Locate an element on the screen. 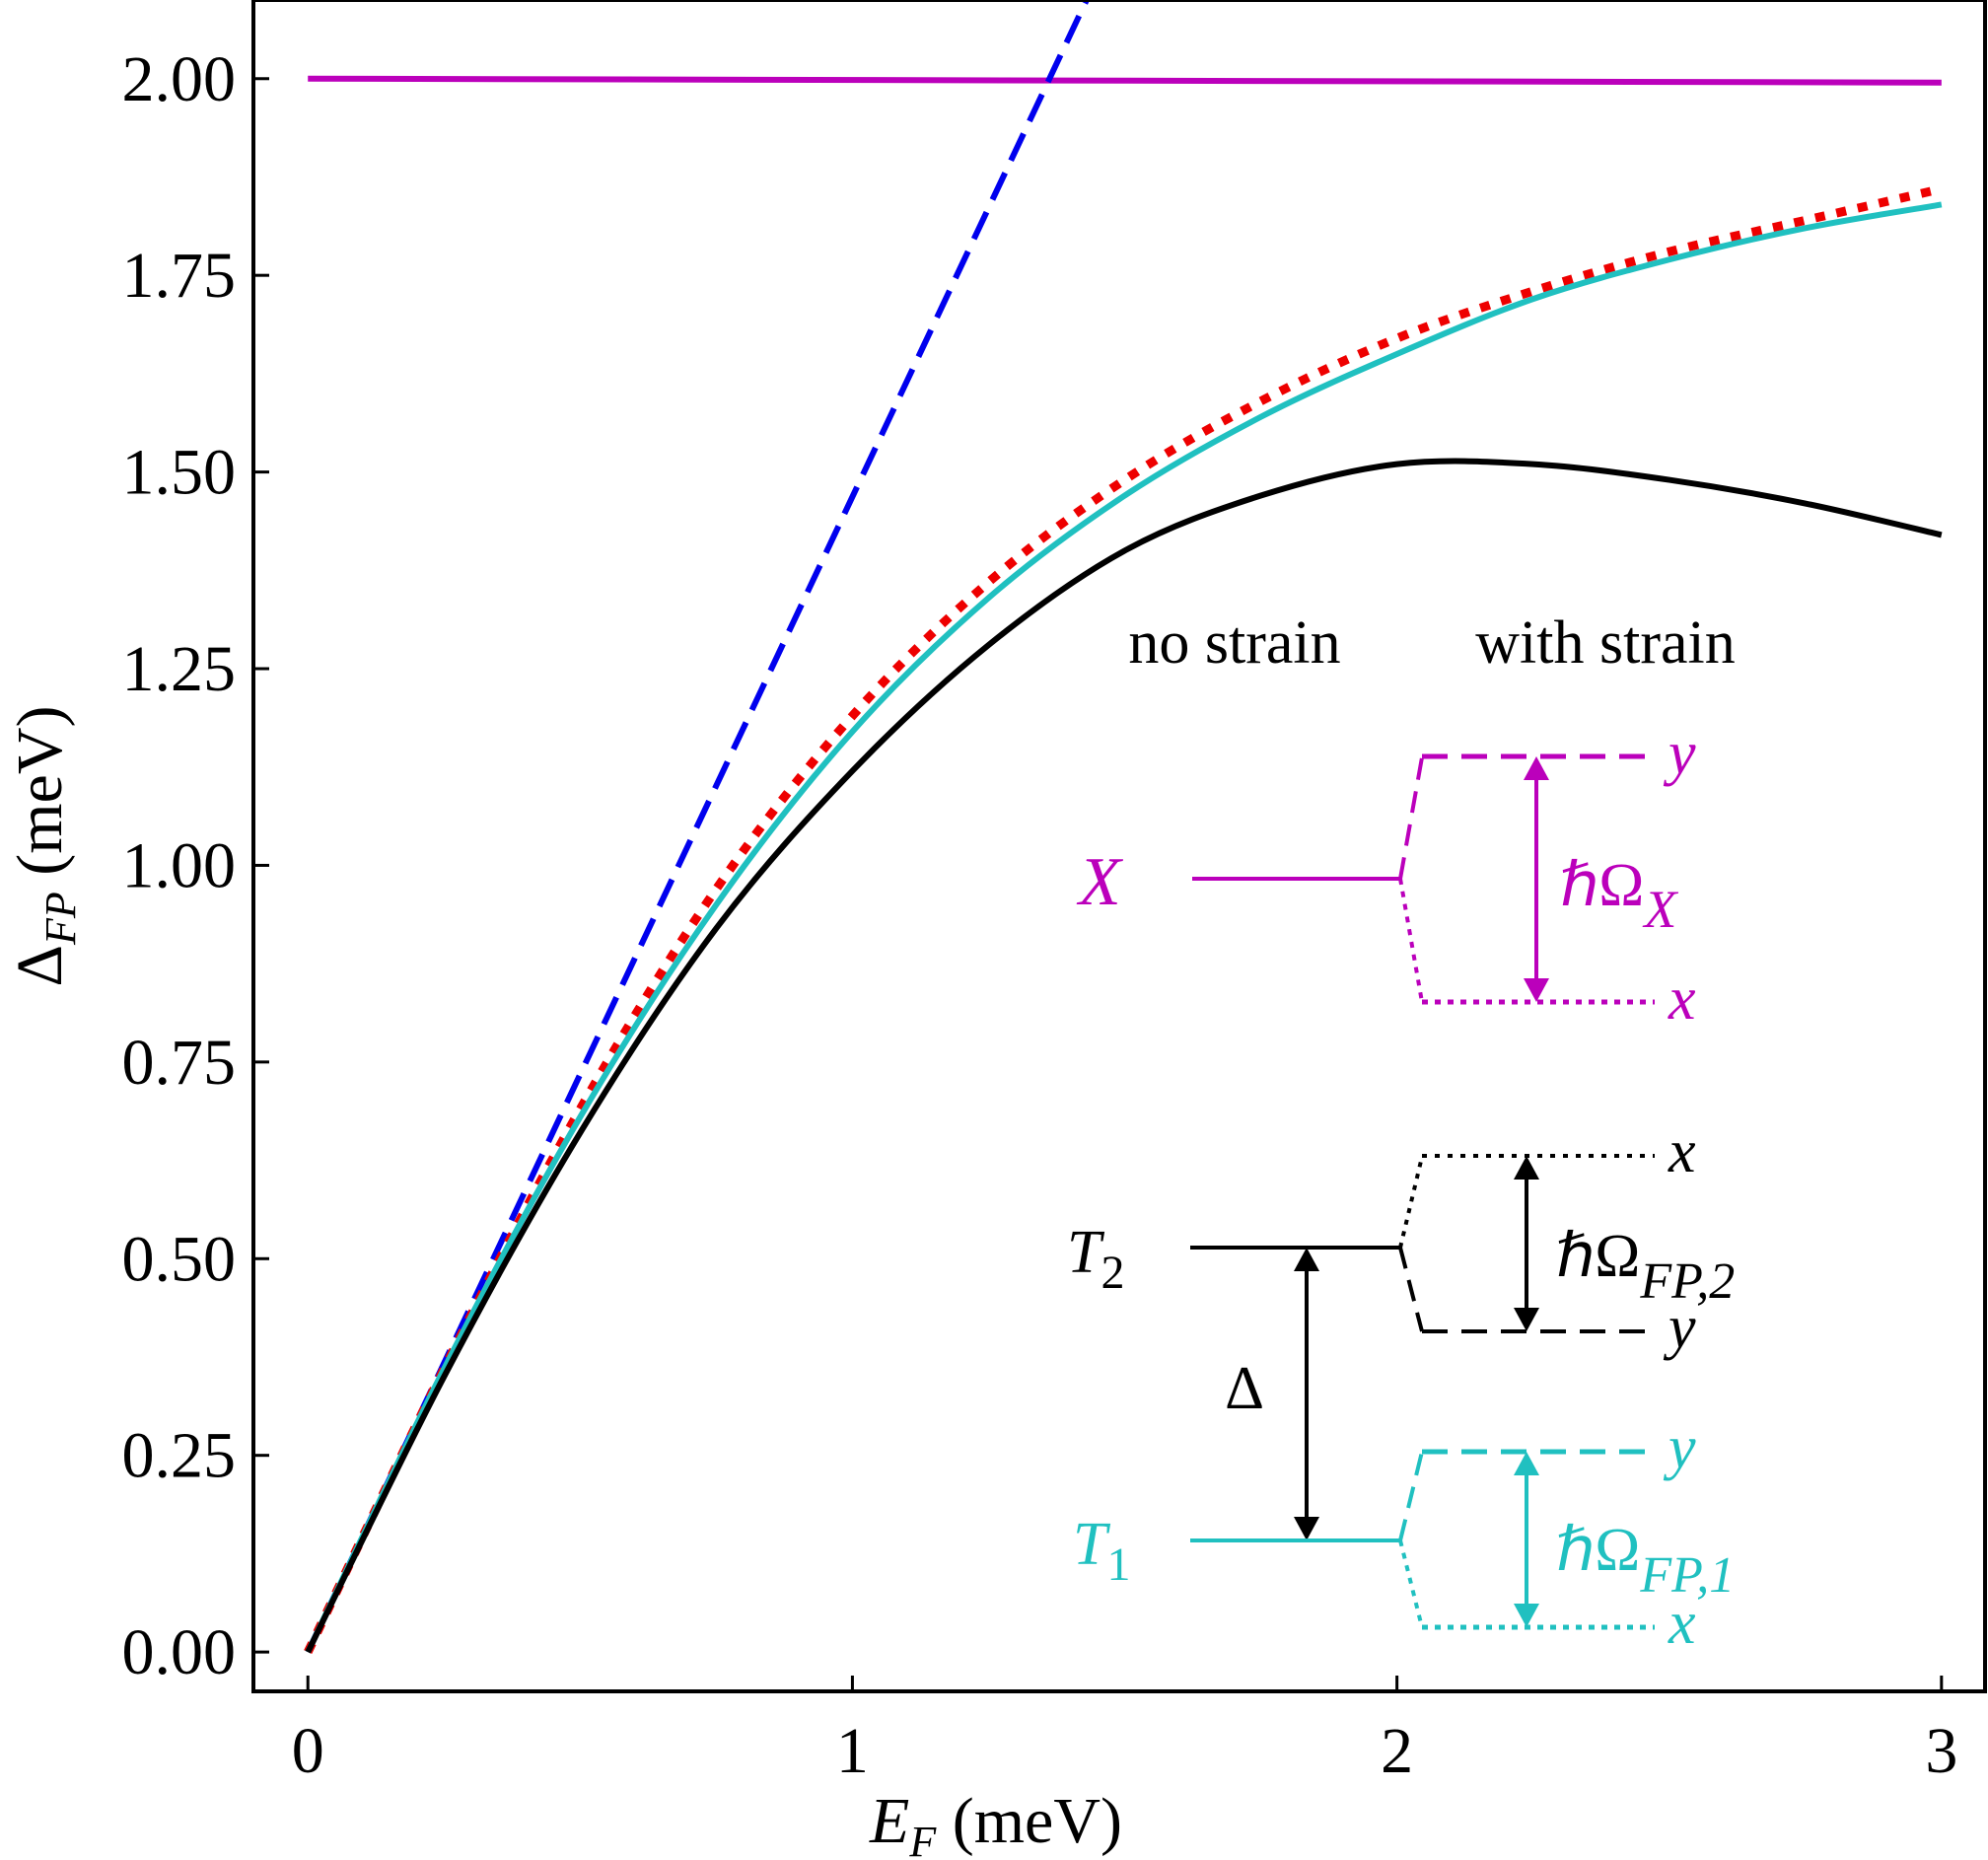  connector-T1-x is located at coordinates (1411, 1583).